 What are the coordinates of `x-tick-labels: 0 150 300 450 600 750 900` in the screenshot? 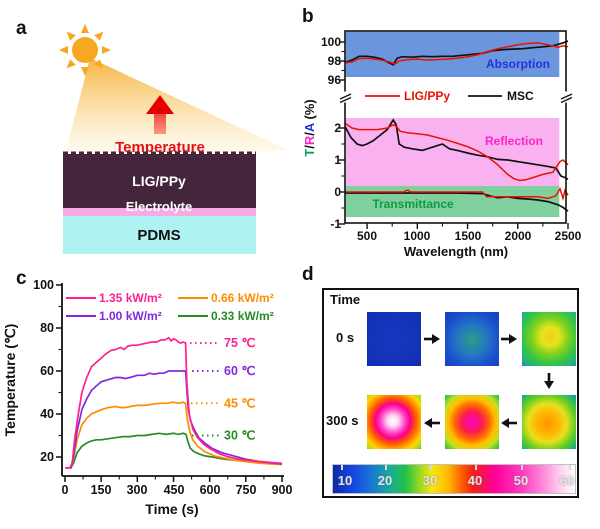 It's located at (177, 490).